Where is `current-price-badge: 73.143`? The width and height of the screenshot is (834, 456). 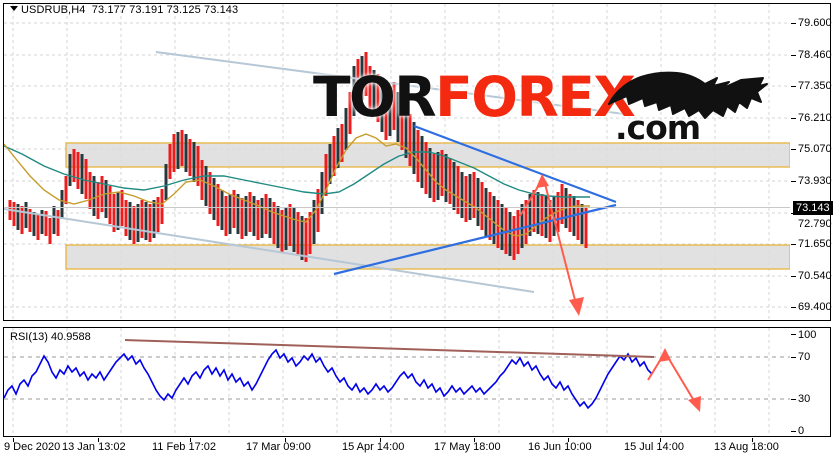
current-price-badge: 73.143 is located at coordinates (813, 208).